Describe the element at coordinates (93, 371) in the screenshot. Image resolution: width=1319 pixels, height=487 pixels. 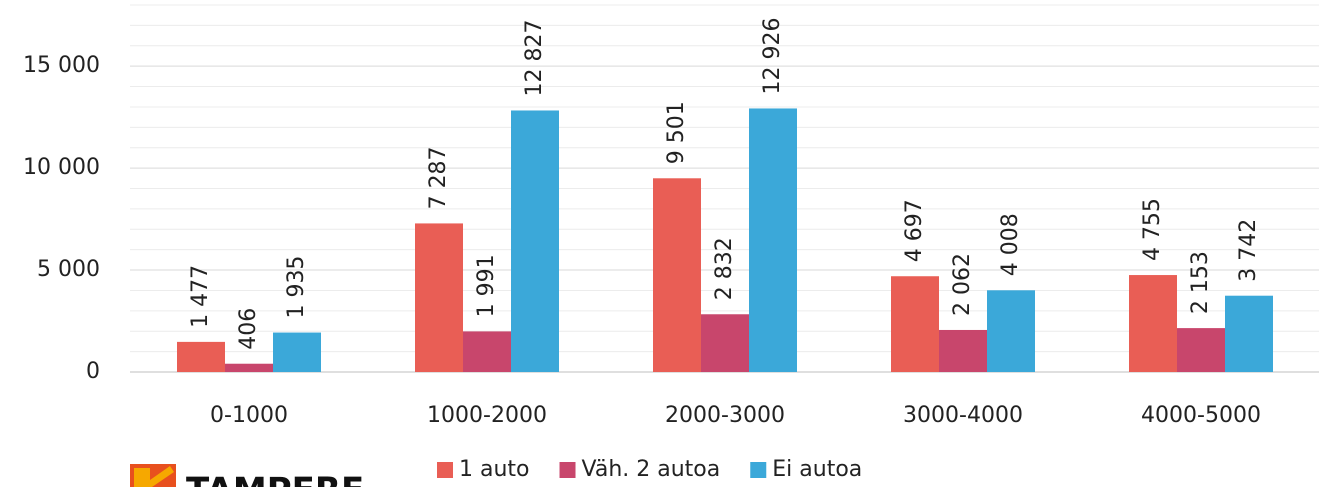
I see `y-tick-label: 0` at that location.